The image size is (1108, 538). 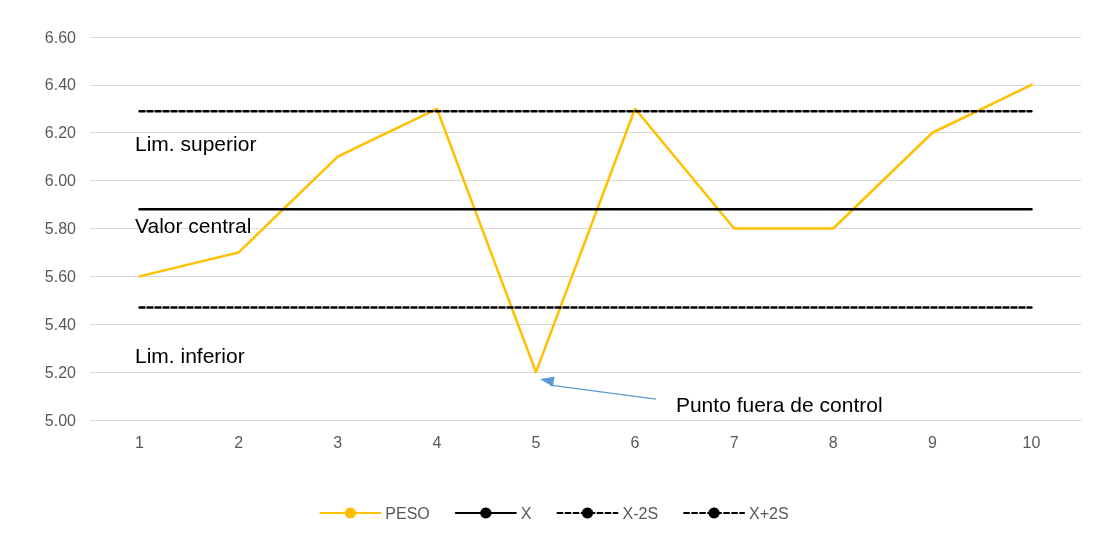 What do you see at coordinates (338, 442) in the screenshot?
I see `x-tick-label: 3` at bounding box center [338, 442].